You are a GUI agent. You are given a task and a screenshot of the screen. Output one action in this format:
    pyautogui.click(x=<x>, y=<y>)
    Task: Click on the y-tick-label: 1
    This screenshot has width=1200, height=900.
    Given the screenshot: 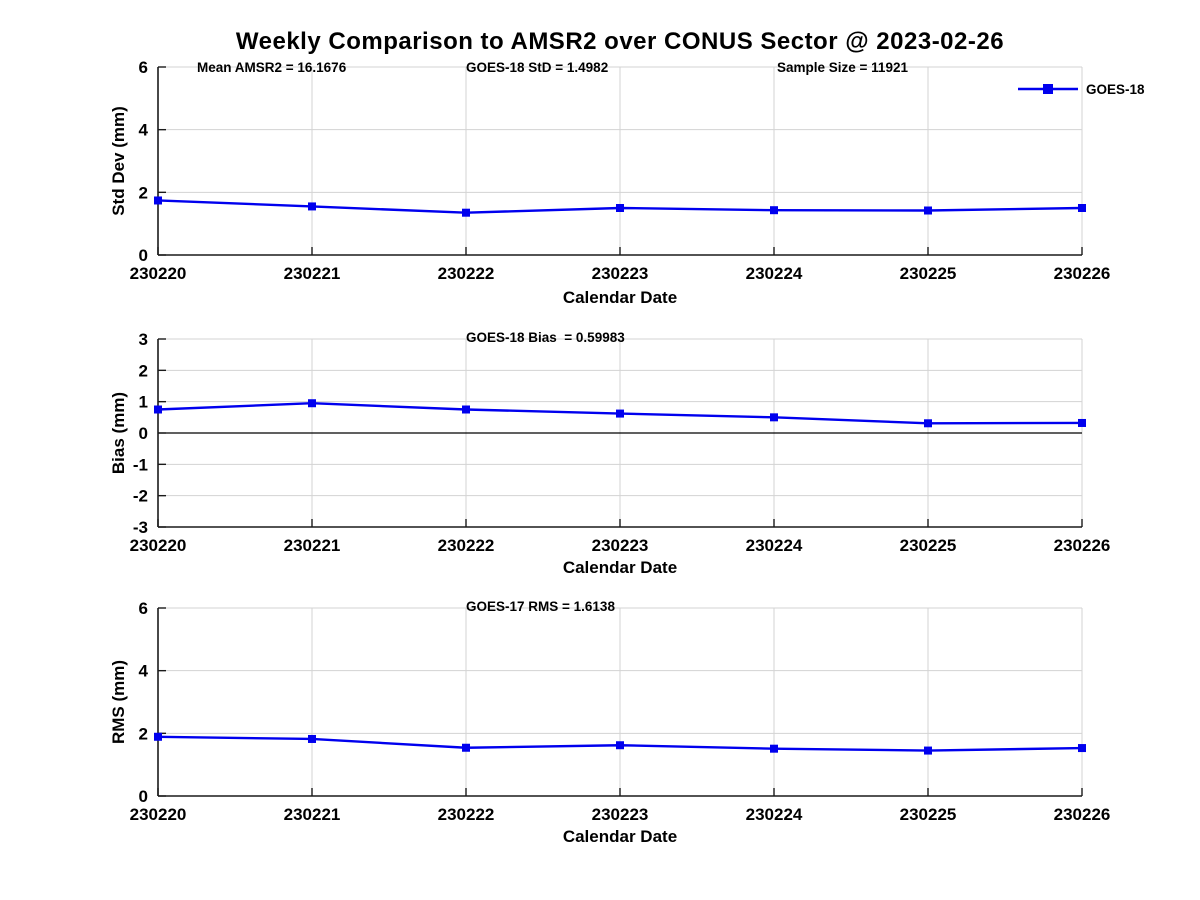 What is the action you would take?
    pyautogui.click(x=143, y=402)
    